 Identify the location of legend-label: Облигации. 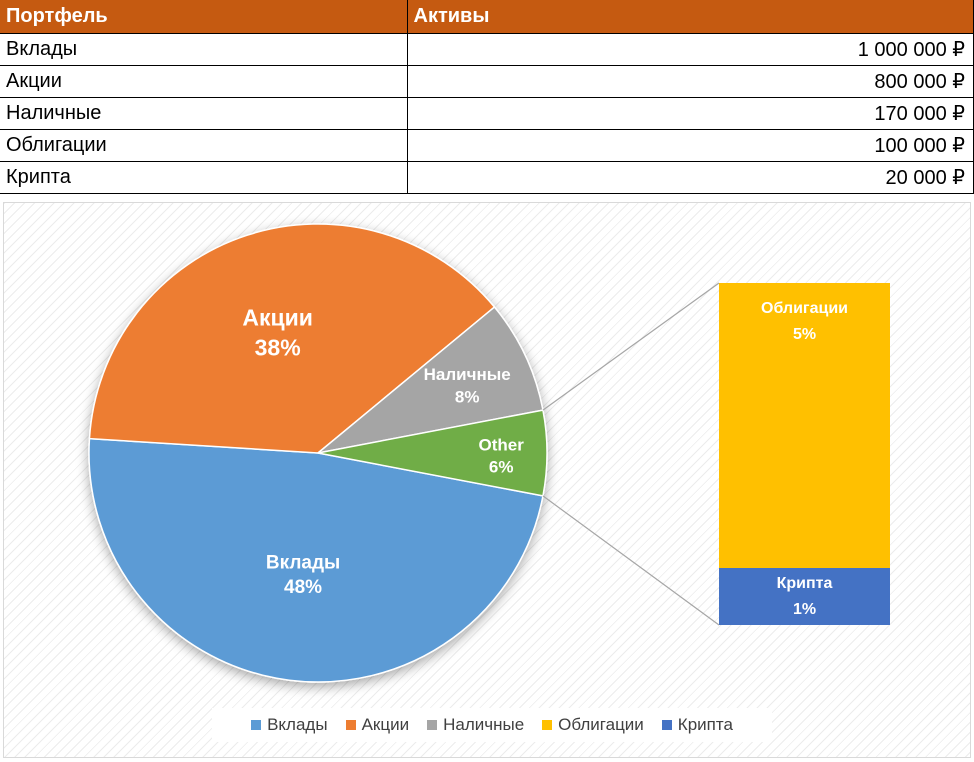
(601, 724).